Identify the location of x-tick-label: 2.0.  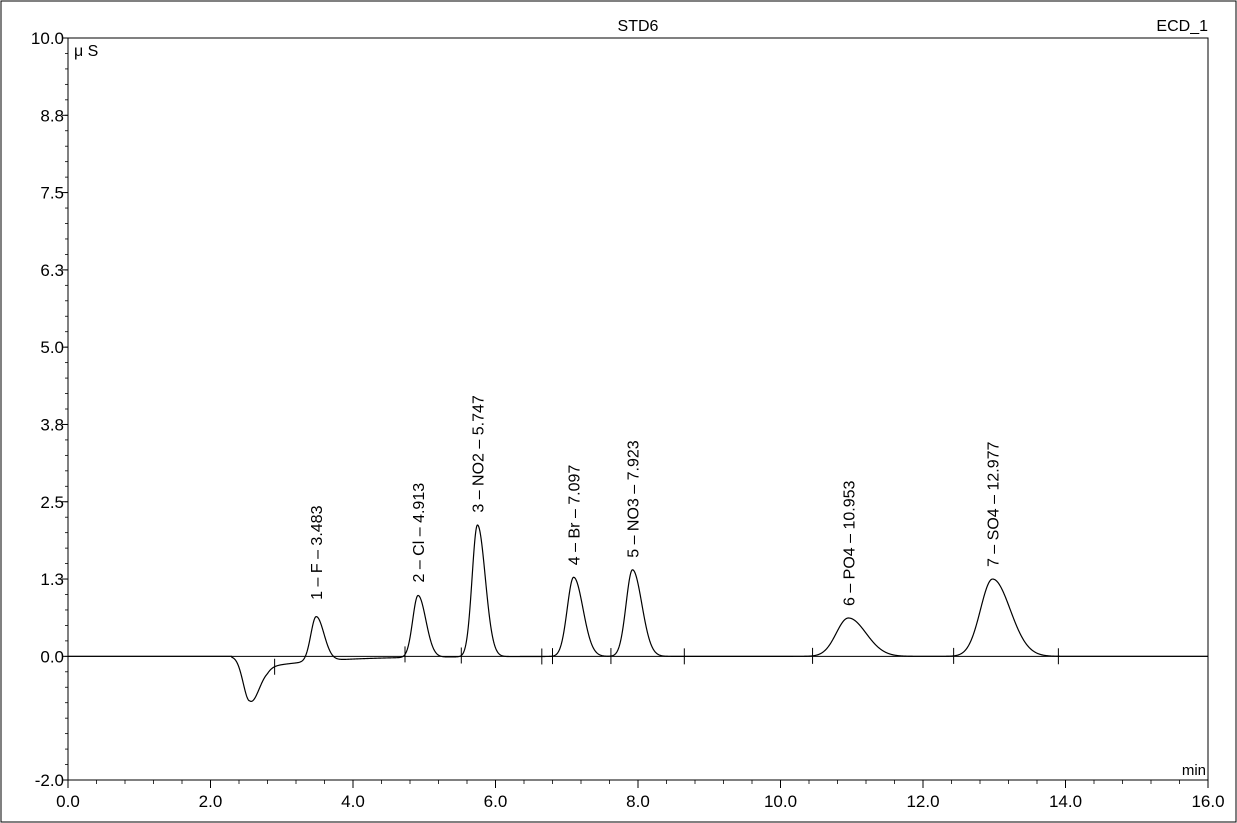
(211, 801).